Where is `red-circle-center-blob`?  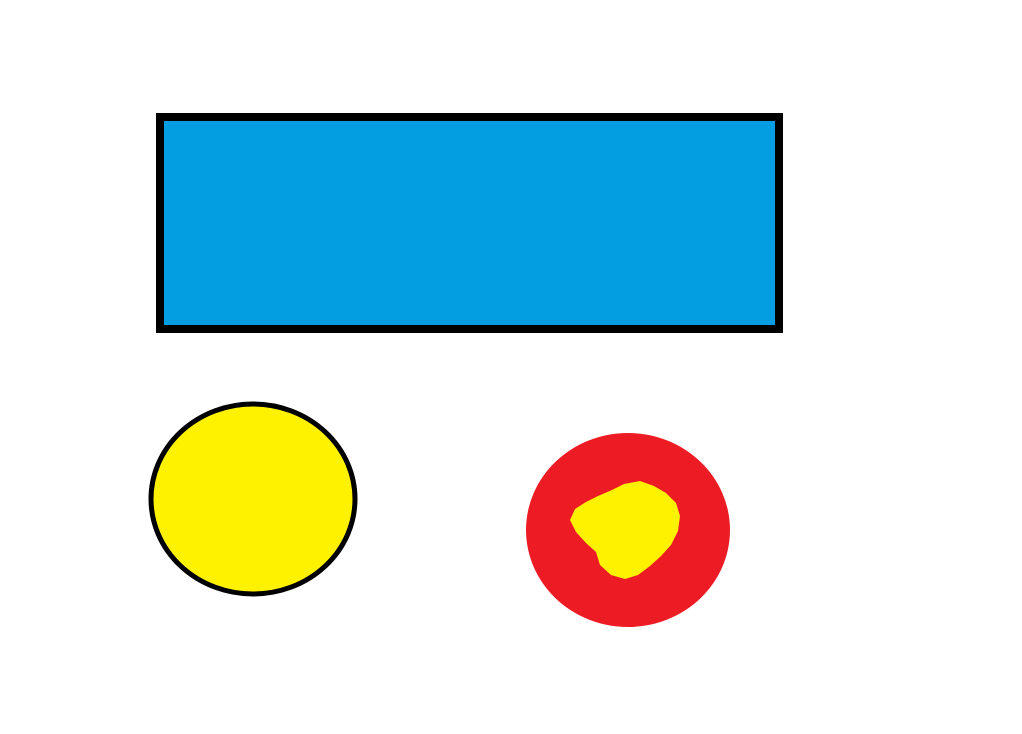
red-circle-center-blob is located at coordinates (625, 530).